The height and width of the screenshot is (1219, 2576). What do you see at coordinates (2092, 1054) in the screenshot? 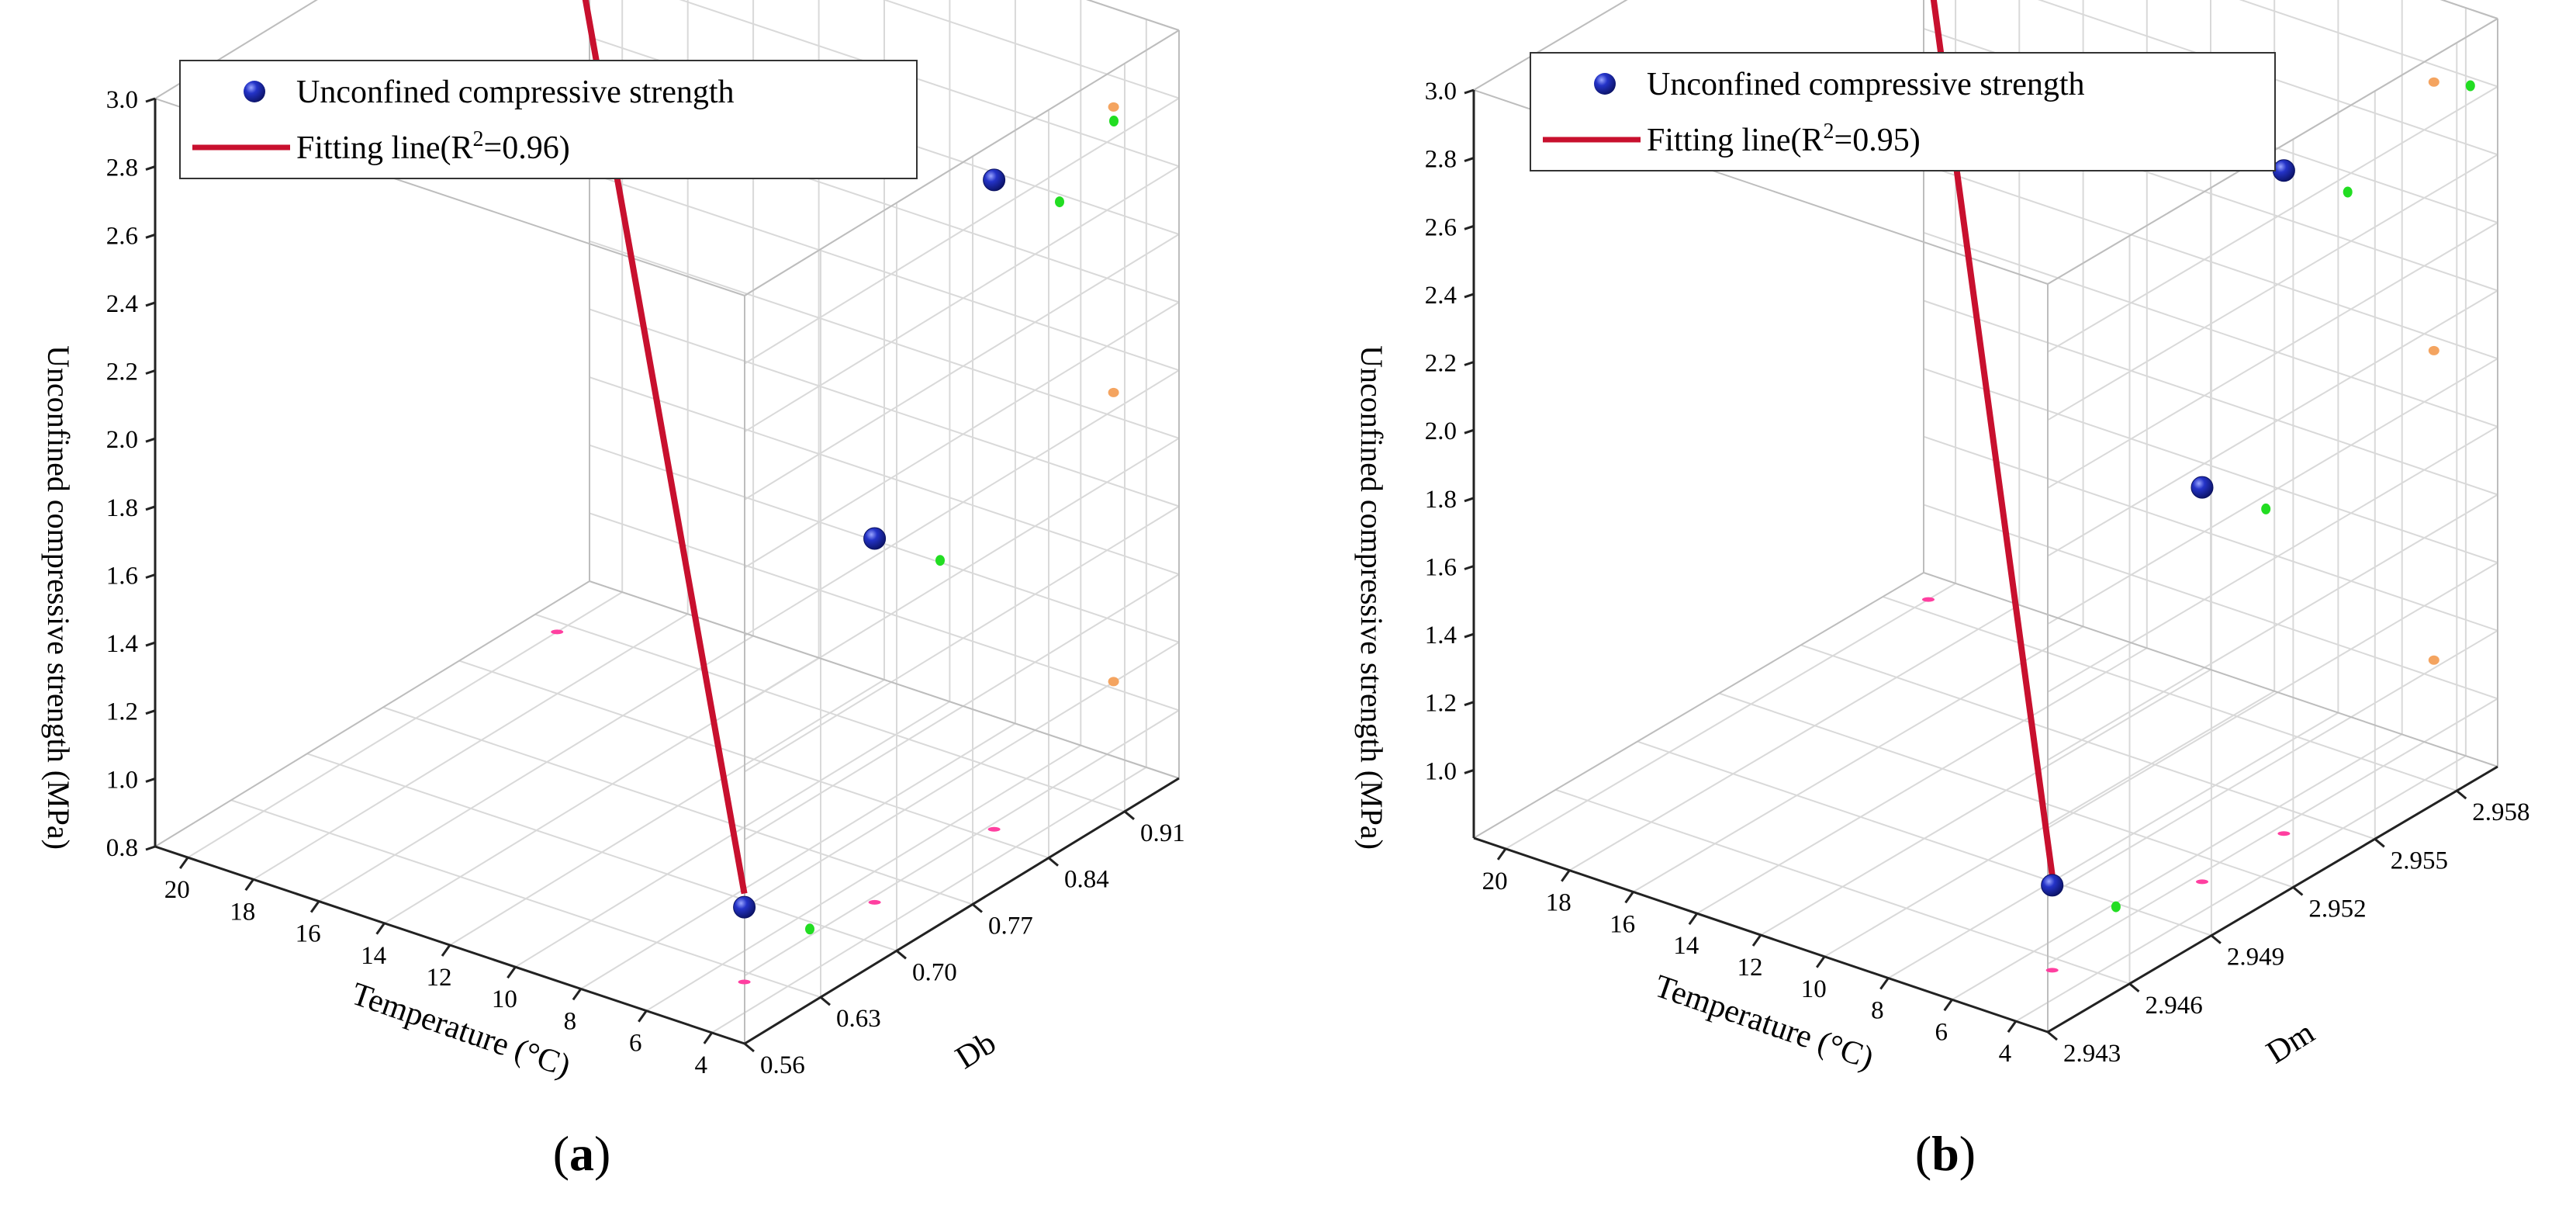
I see `y-tick-label: 2.943` at bounding box center [2092, 1054].